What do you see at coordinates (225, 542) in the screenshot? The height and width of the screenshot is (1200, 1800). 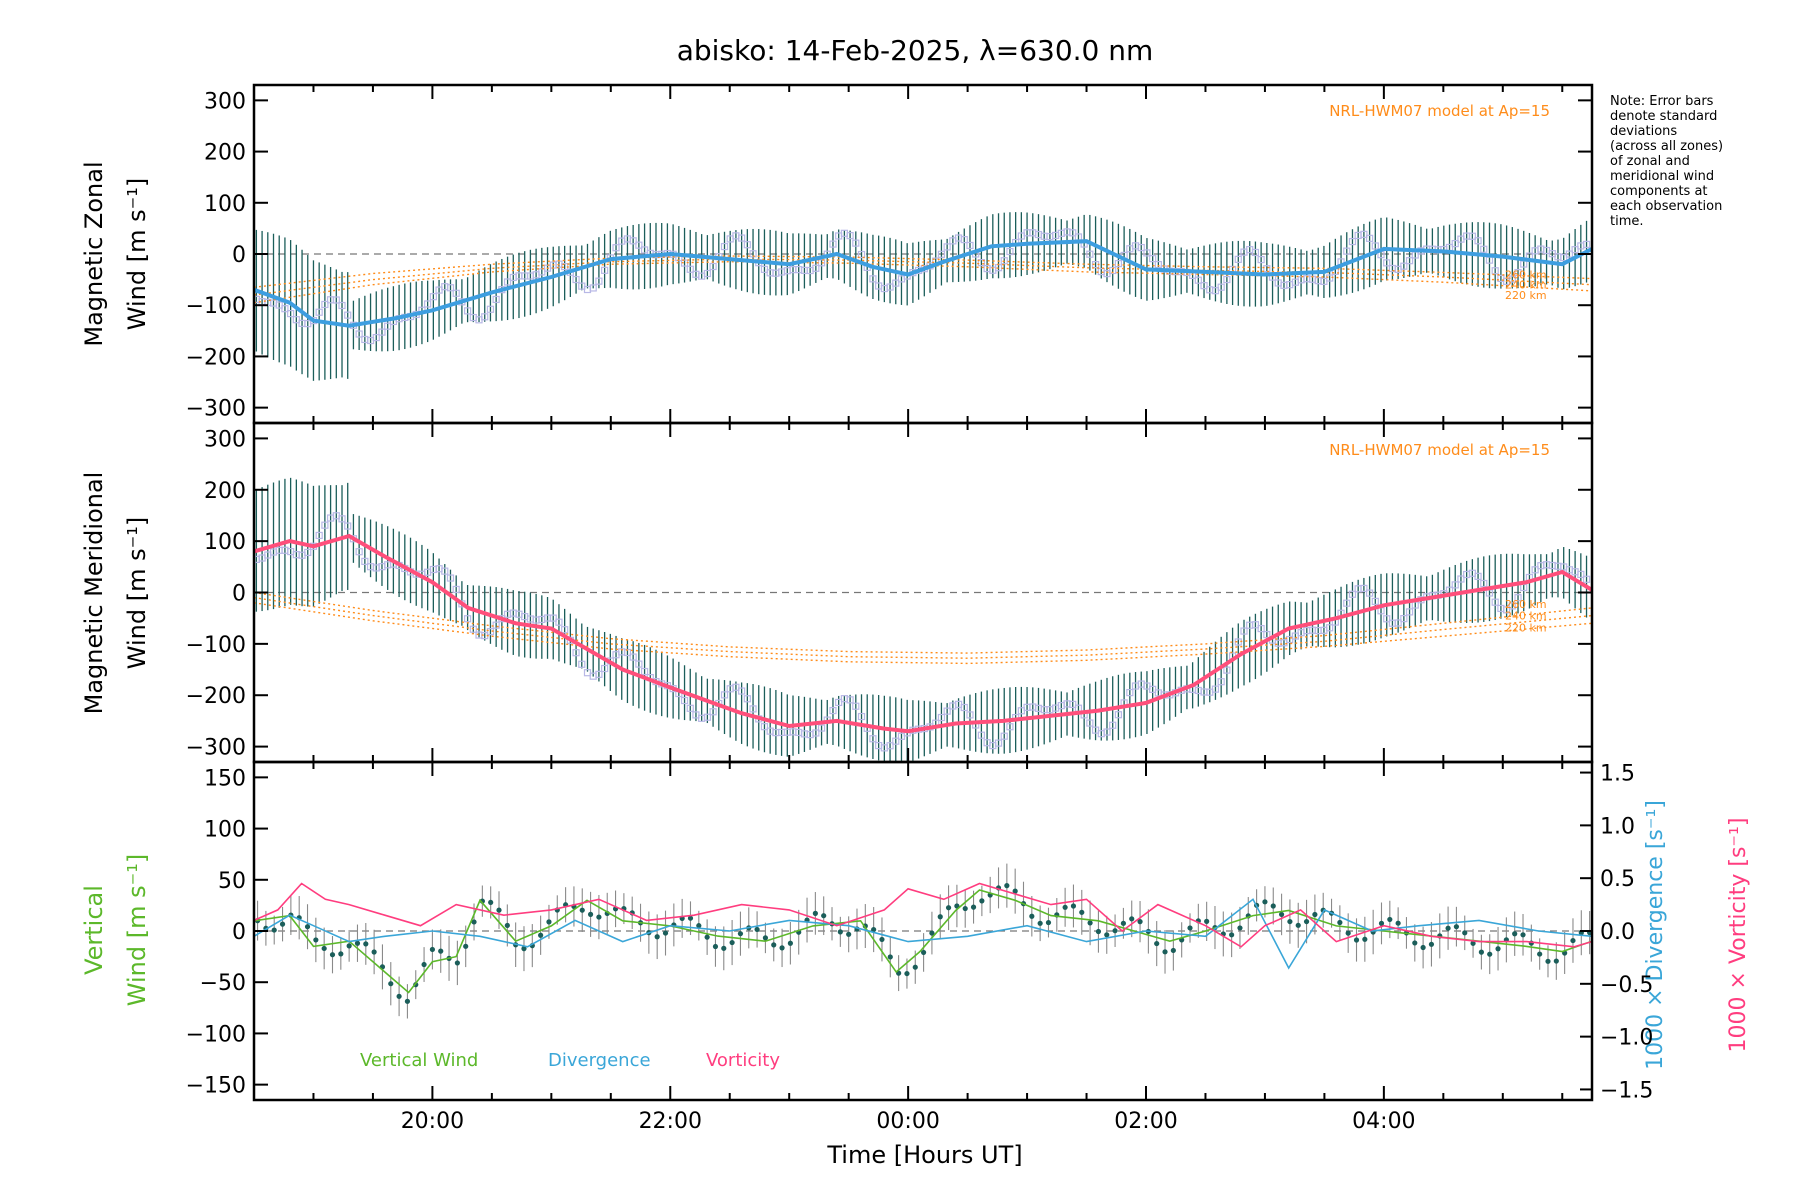 I see `y-tick-label: 100` at bounding box center [225, 542].